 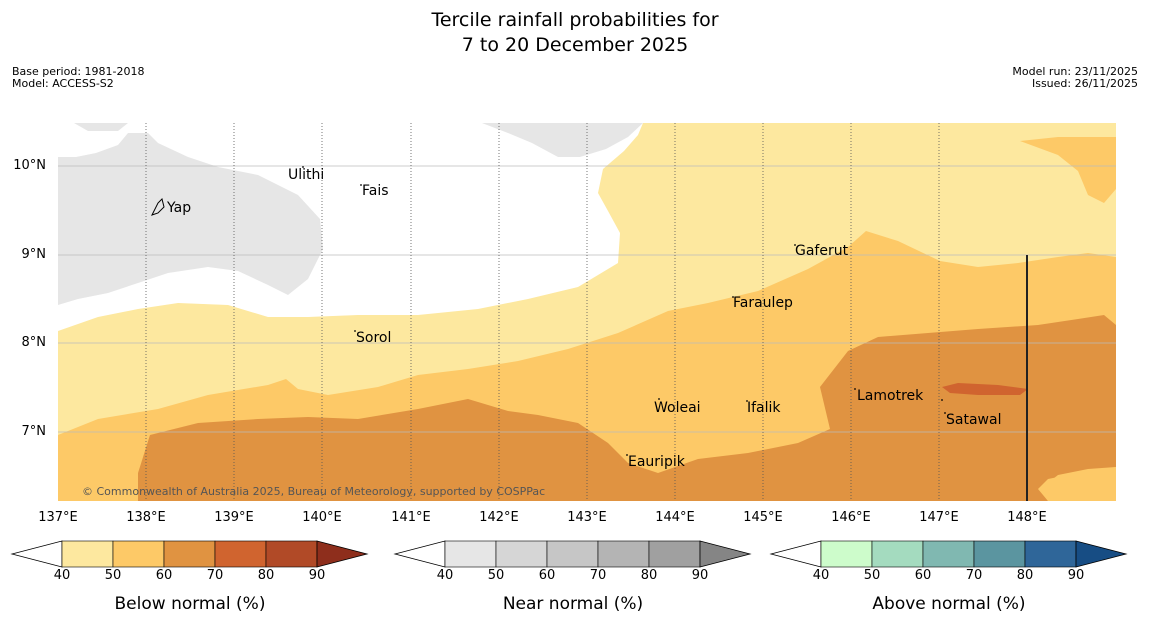 I want to click on yap-island, so click(x=158, y=207).